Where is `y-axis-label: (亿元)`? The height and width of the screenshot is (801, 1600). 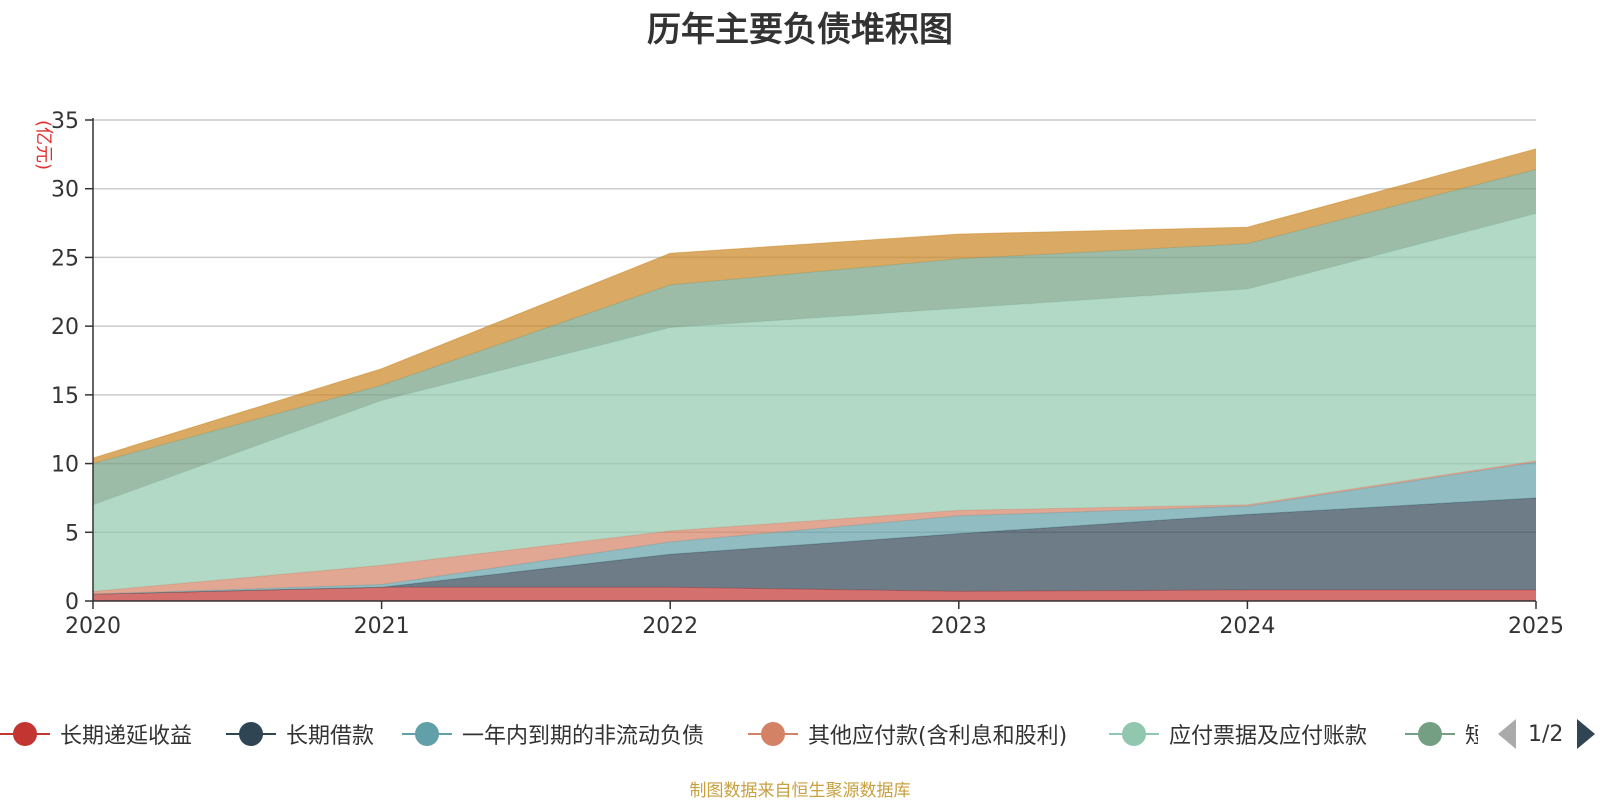 y-axis-label: (亿元) is located at coordinates (43, 145).